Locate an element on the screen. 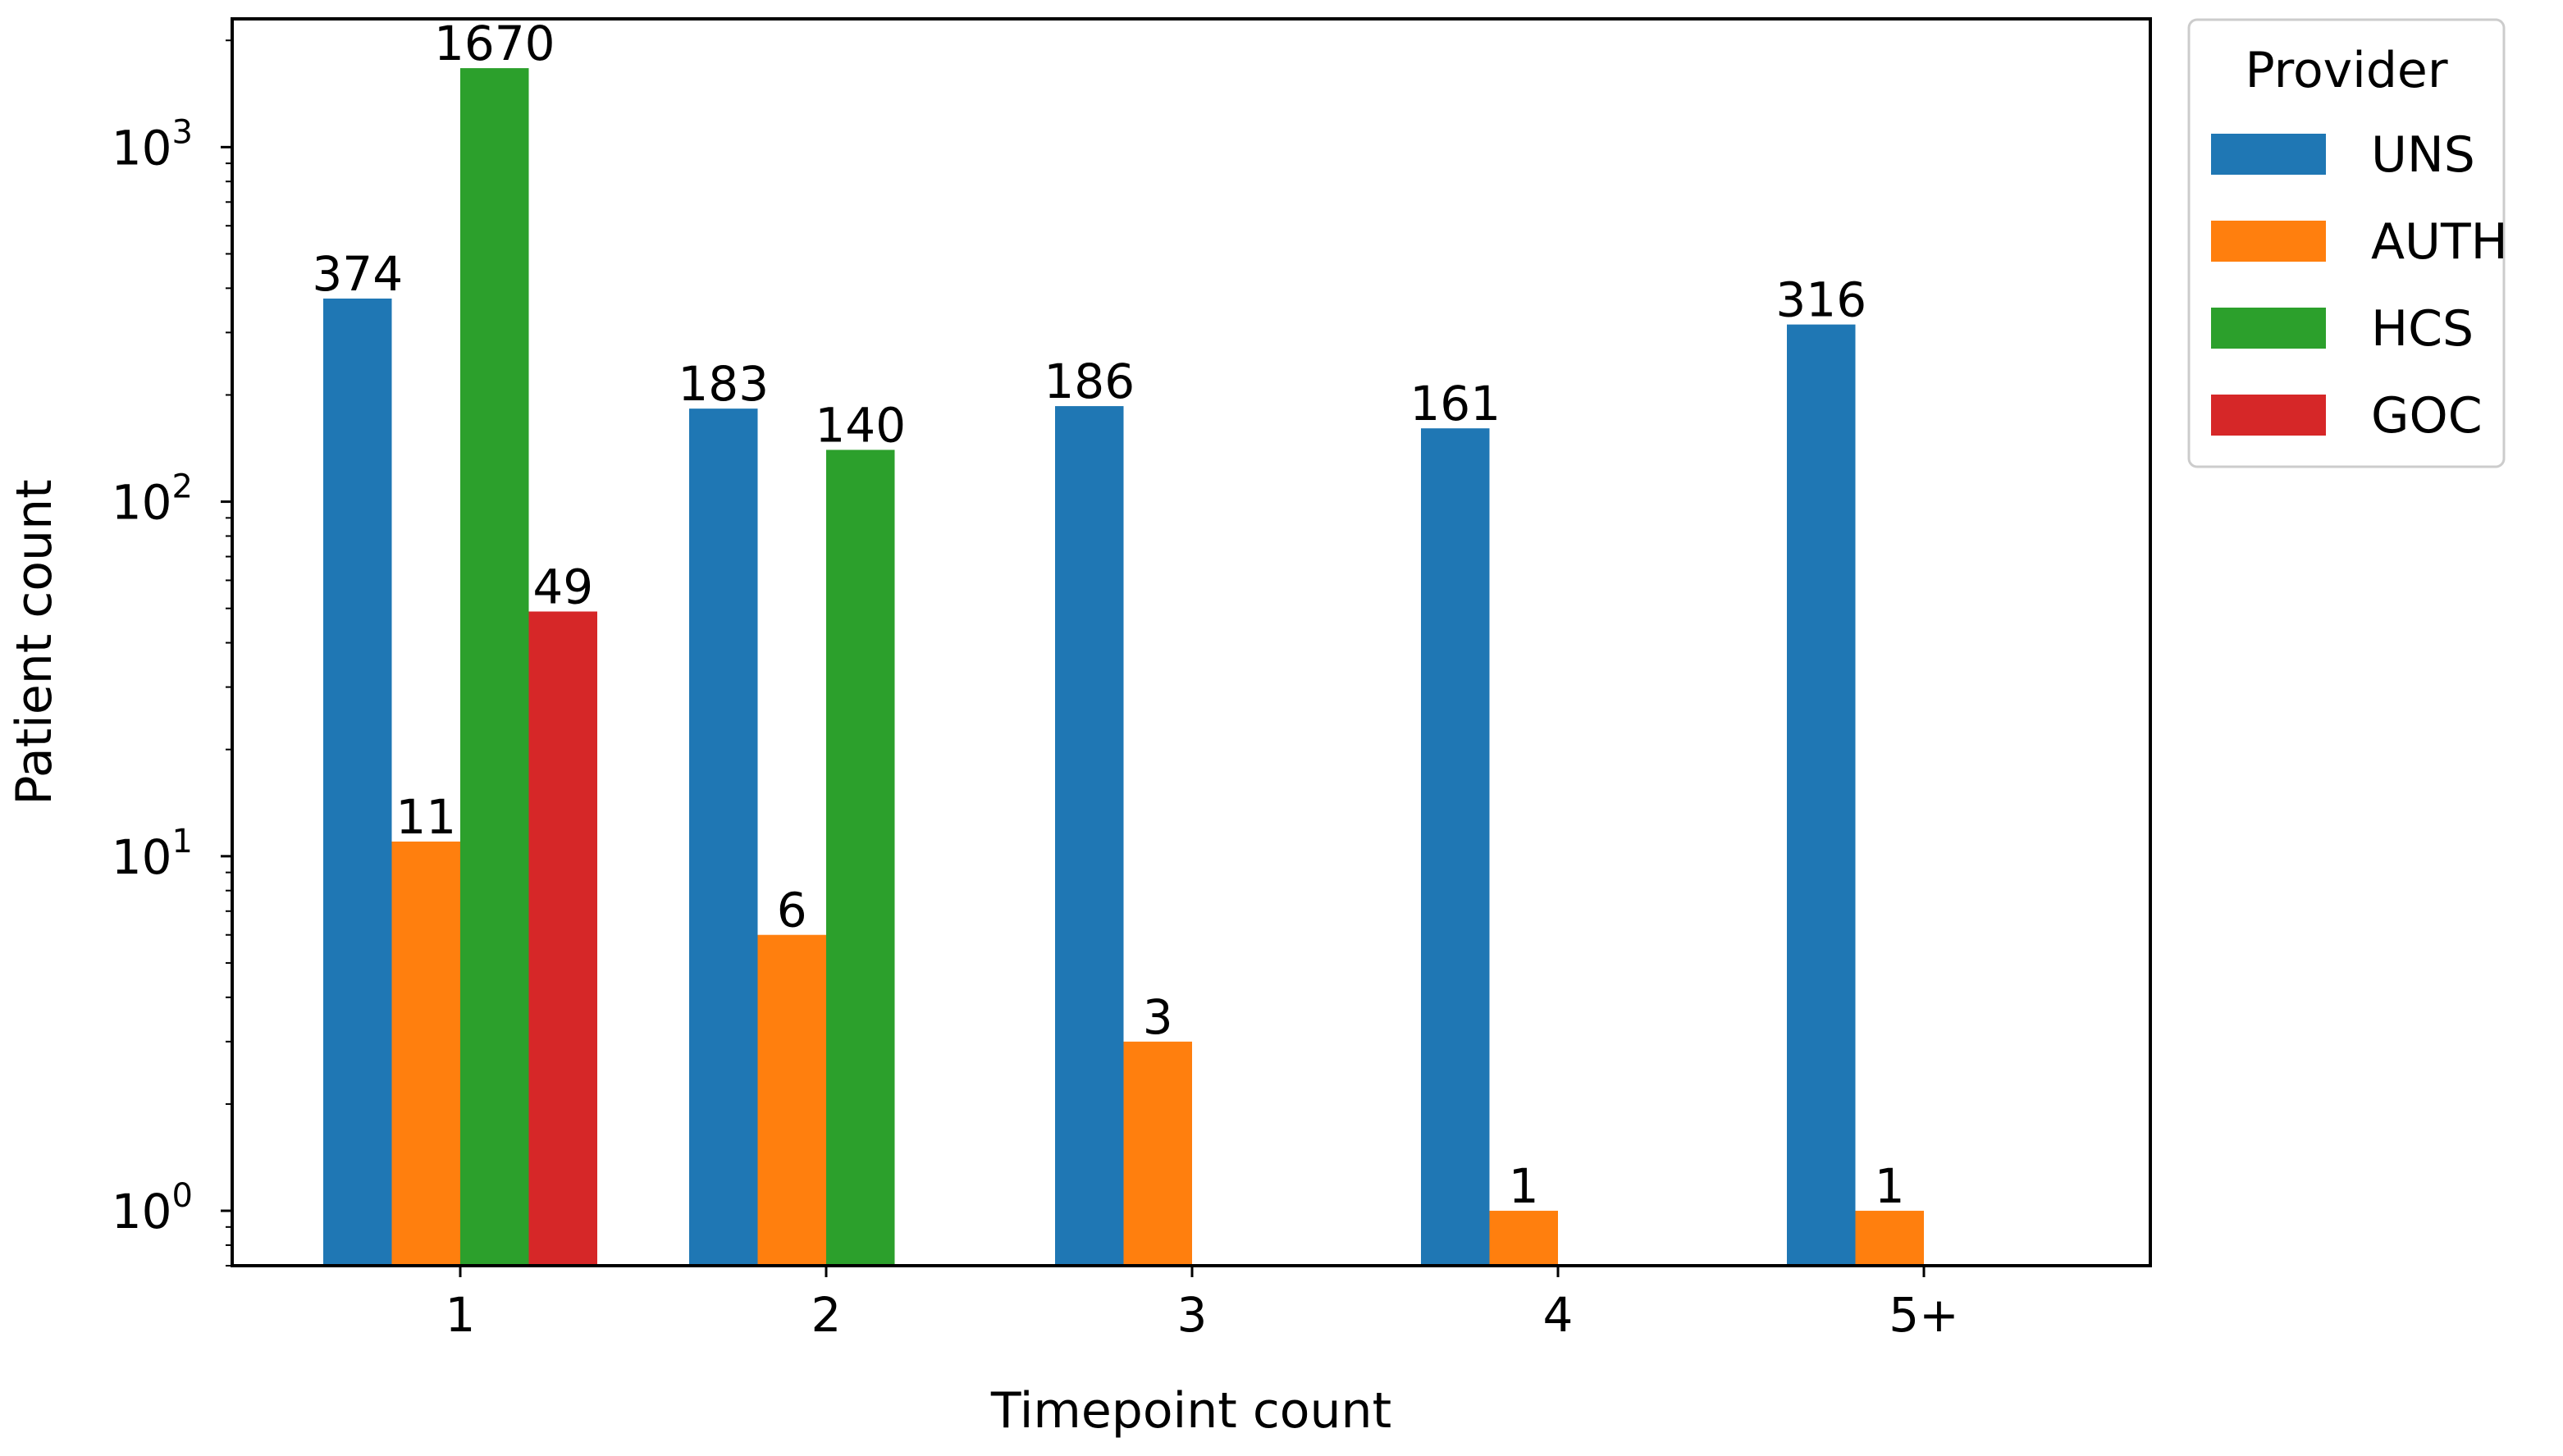  legend-swatch-auth is located at coordinates (2268, 242).